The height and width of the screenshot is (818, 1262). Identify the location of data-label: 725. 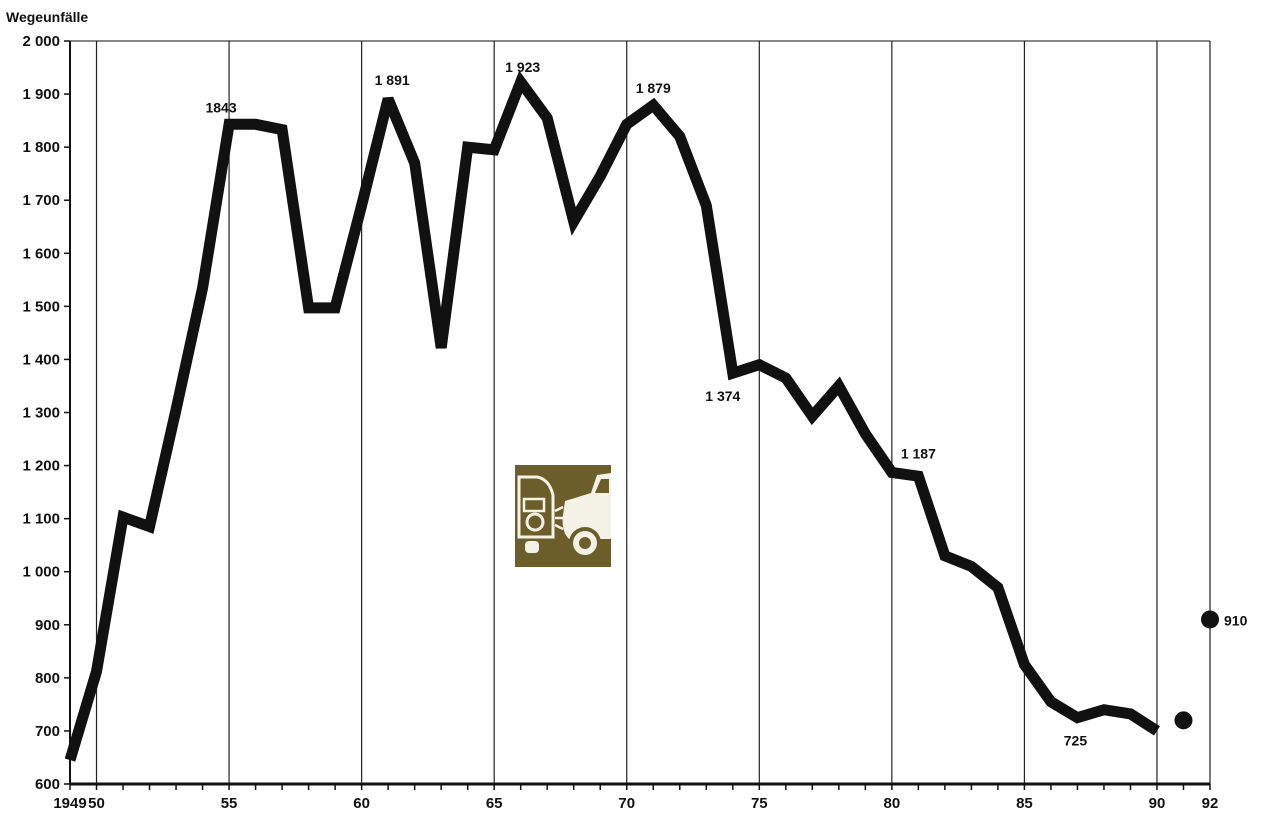
(1076, 741).